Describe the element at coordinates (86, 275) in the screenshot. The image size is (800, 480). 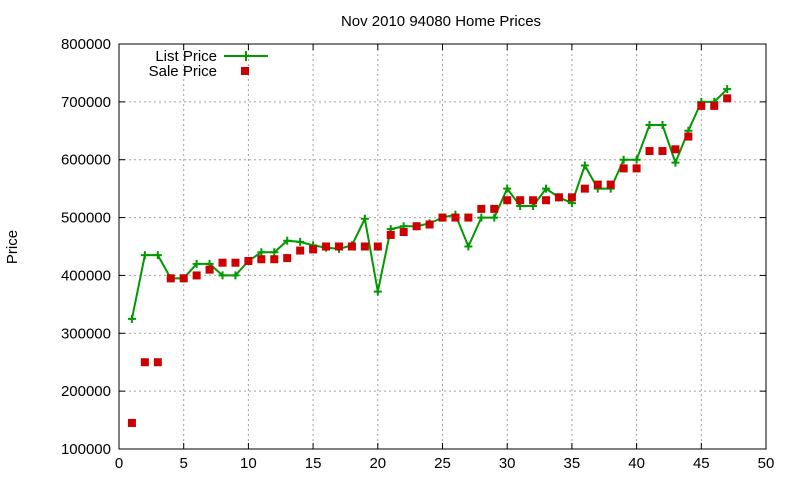
I see `y-tick-label: 400000` at that location.